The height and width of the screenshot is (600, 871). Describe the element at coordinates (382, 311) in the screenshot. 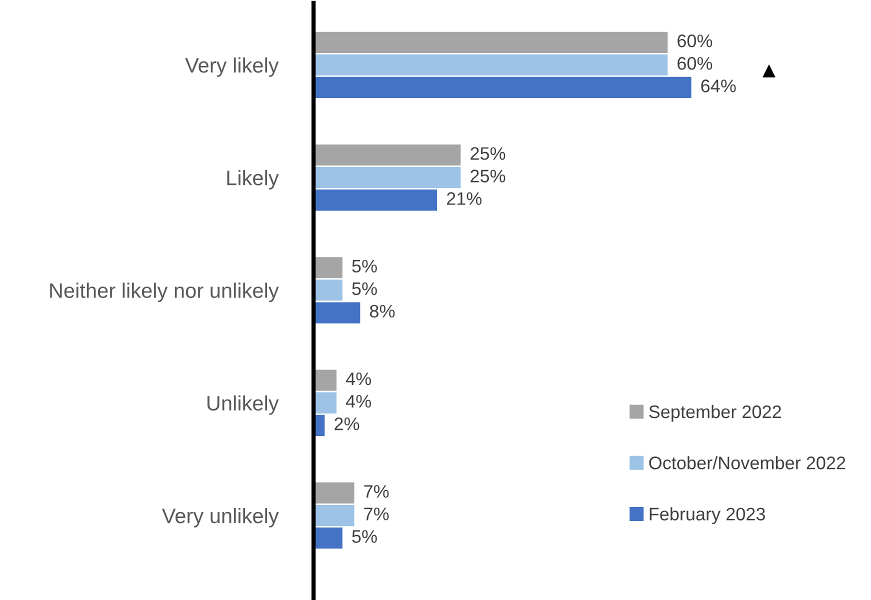

I see `data-label: 8%` at that location.